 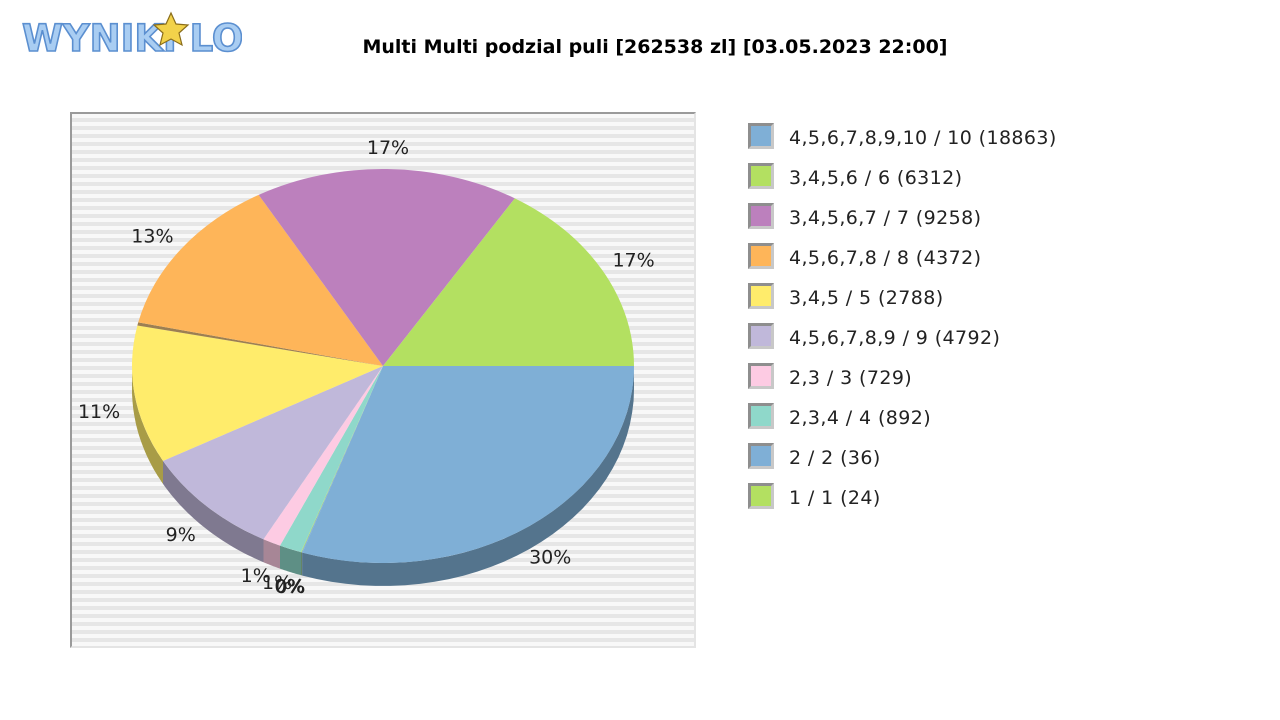 What do you see at coordinates (885, 258) in the screenshot?
I see `legend-label: 4,5,6,7,8 / 8 (4372)` at bounding box center [885, 258].